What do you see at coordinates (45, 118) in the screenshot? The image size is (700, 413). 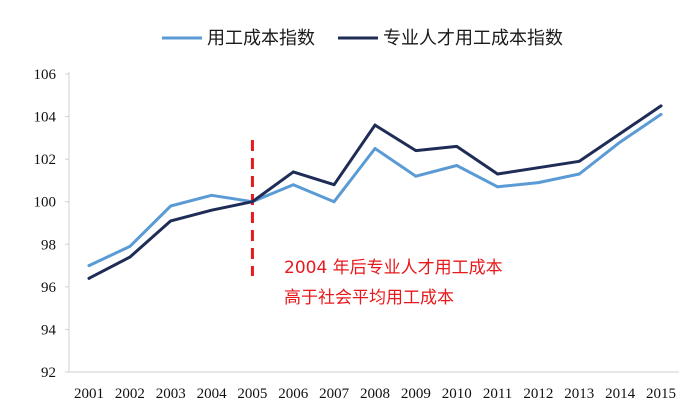 I see `y-tick-label: 104` at bounding box center [45, 118].